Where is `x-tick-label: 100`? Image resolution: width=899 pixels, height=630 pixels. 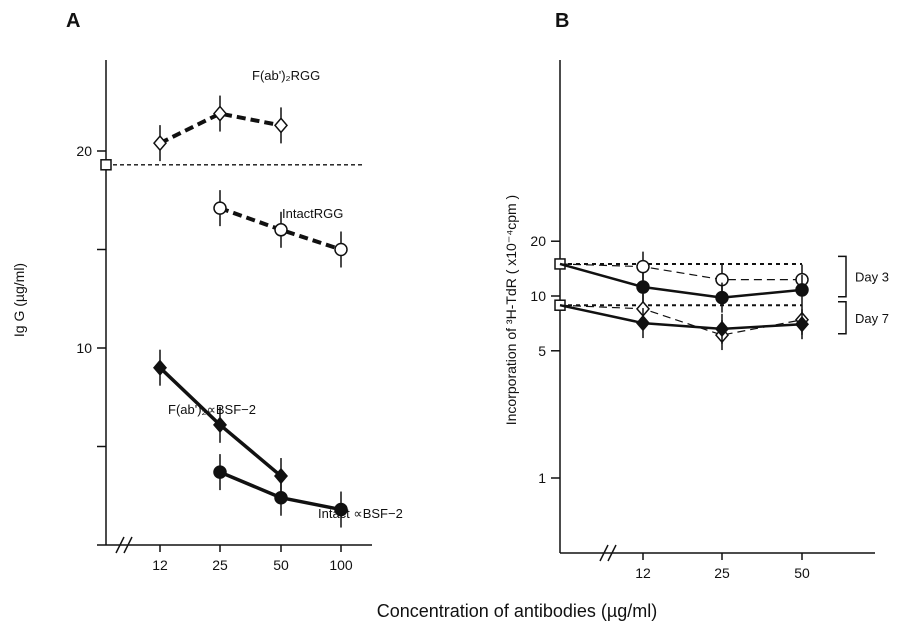 x-tick-label: 100 is located at coordinates (341, 565).